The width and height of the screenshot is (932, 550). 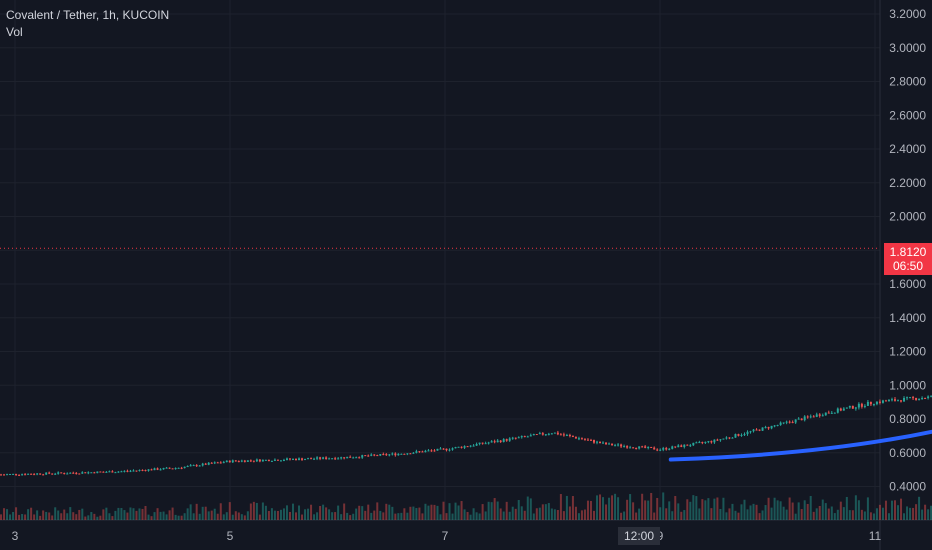 I want to click on x-tick-label-4: 11, so click(x=875, y=536).